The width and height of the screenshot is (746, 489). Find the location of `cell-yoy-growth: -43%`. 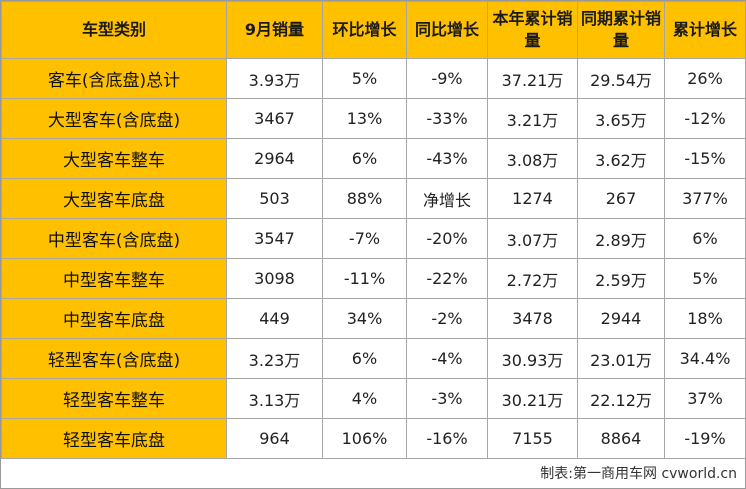

cell-yoy-growth: -43% is located at coordinates (447, 158).